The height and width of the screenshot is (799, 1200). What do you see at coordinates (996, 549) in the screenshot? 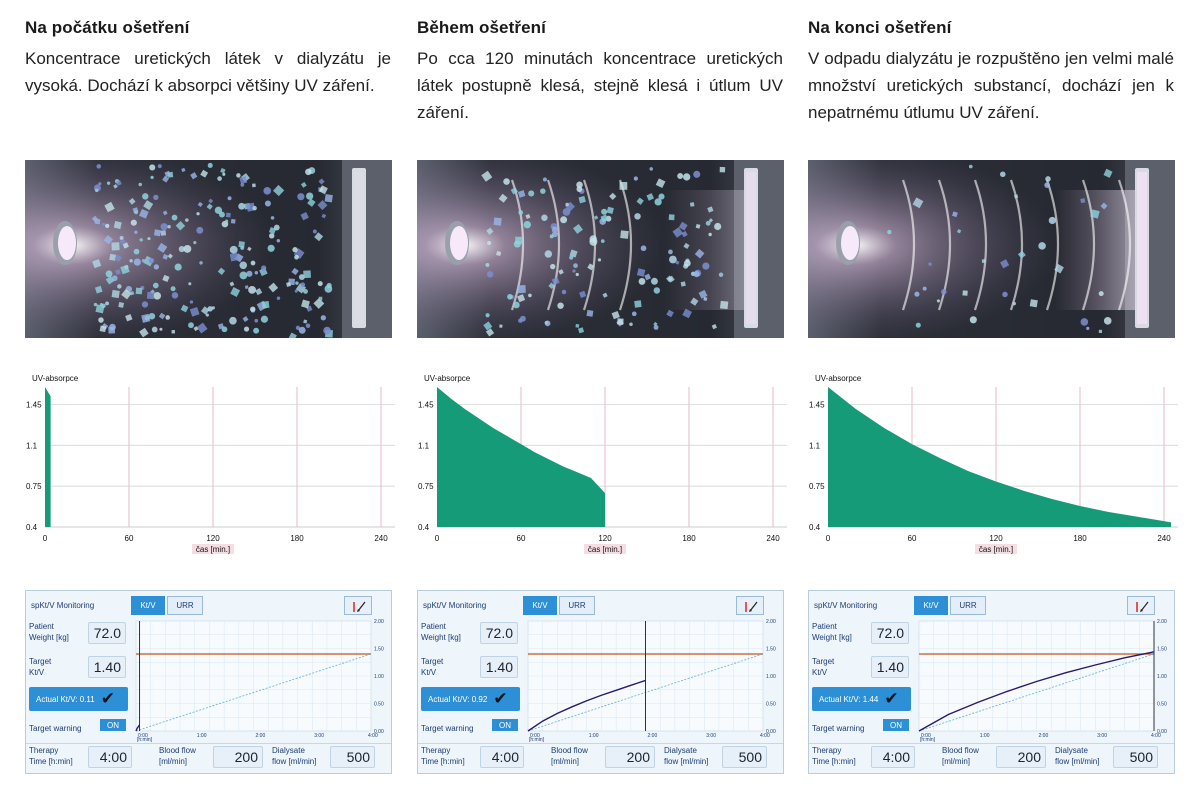
I see `x-label-background` at bounding box center [996, 549].